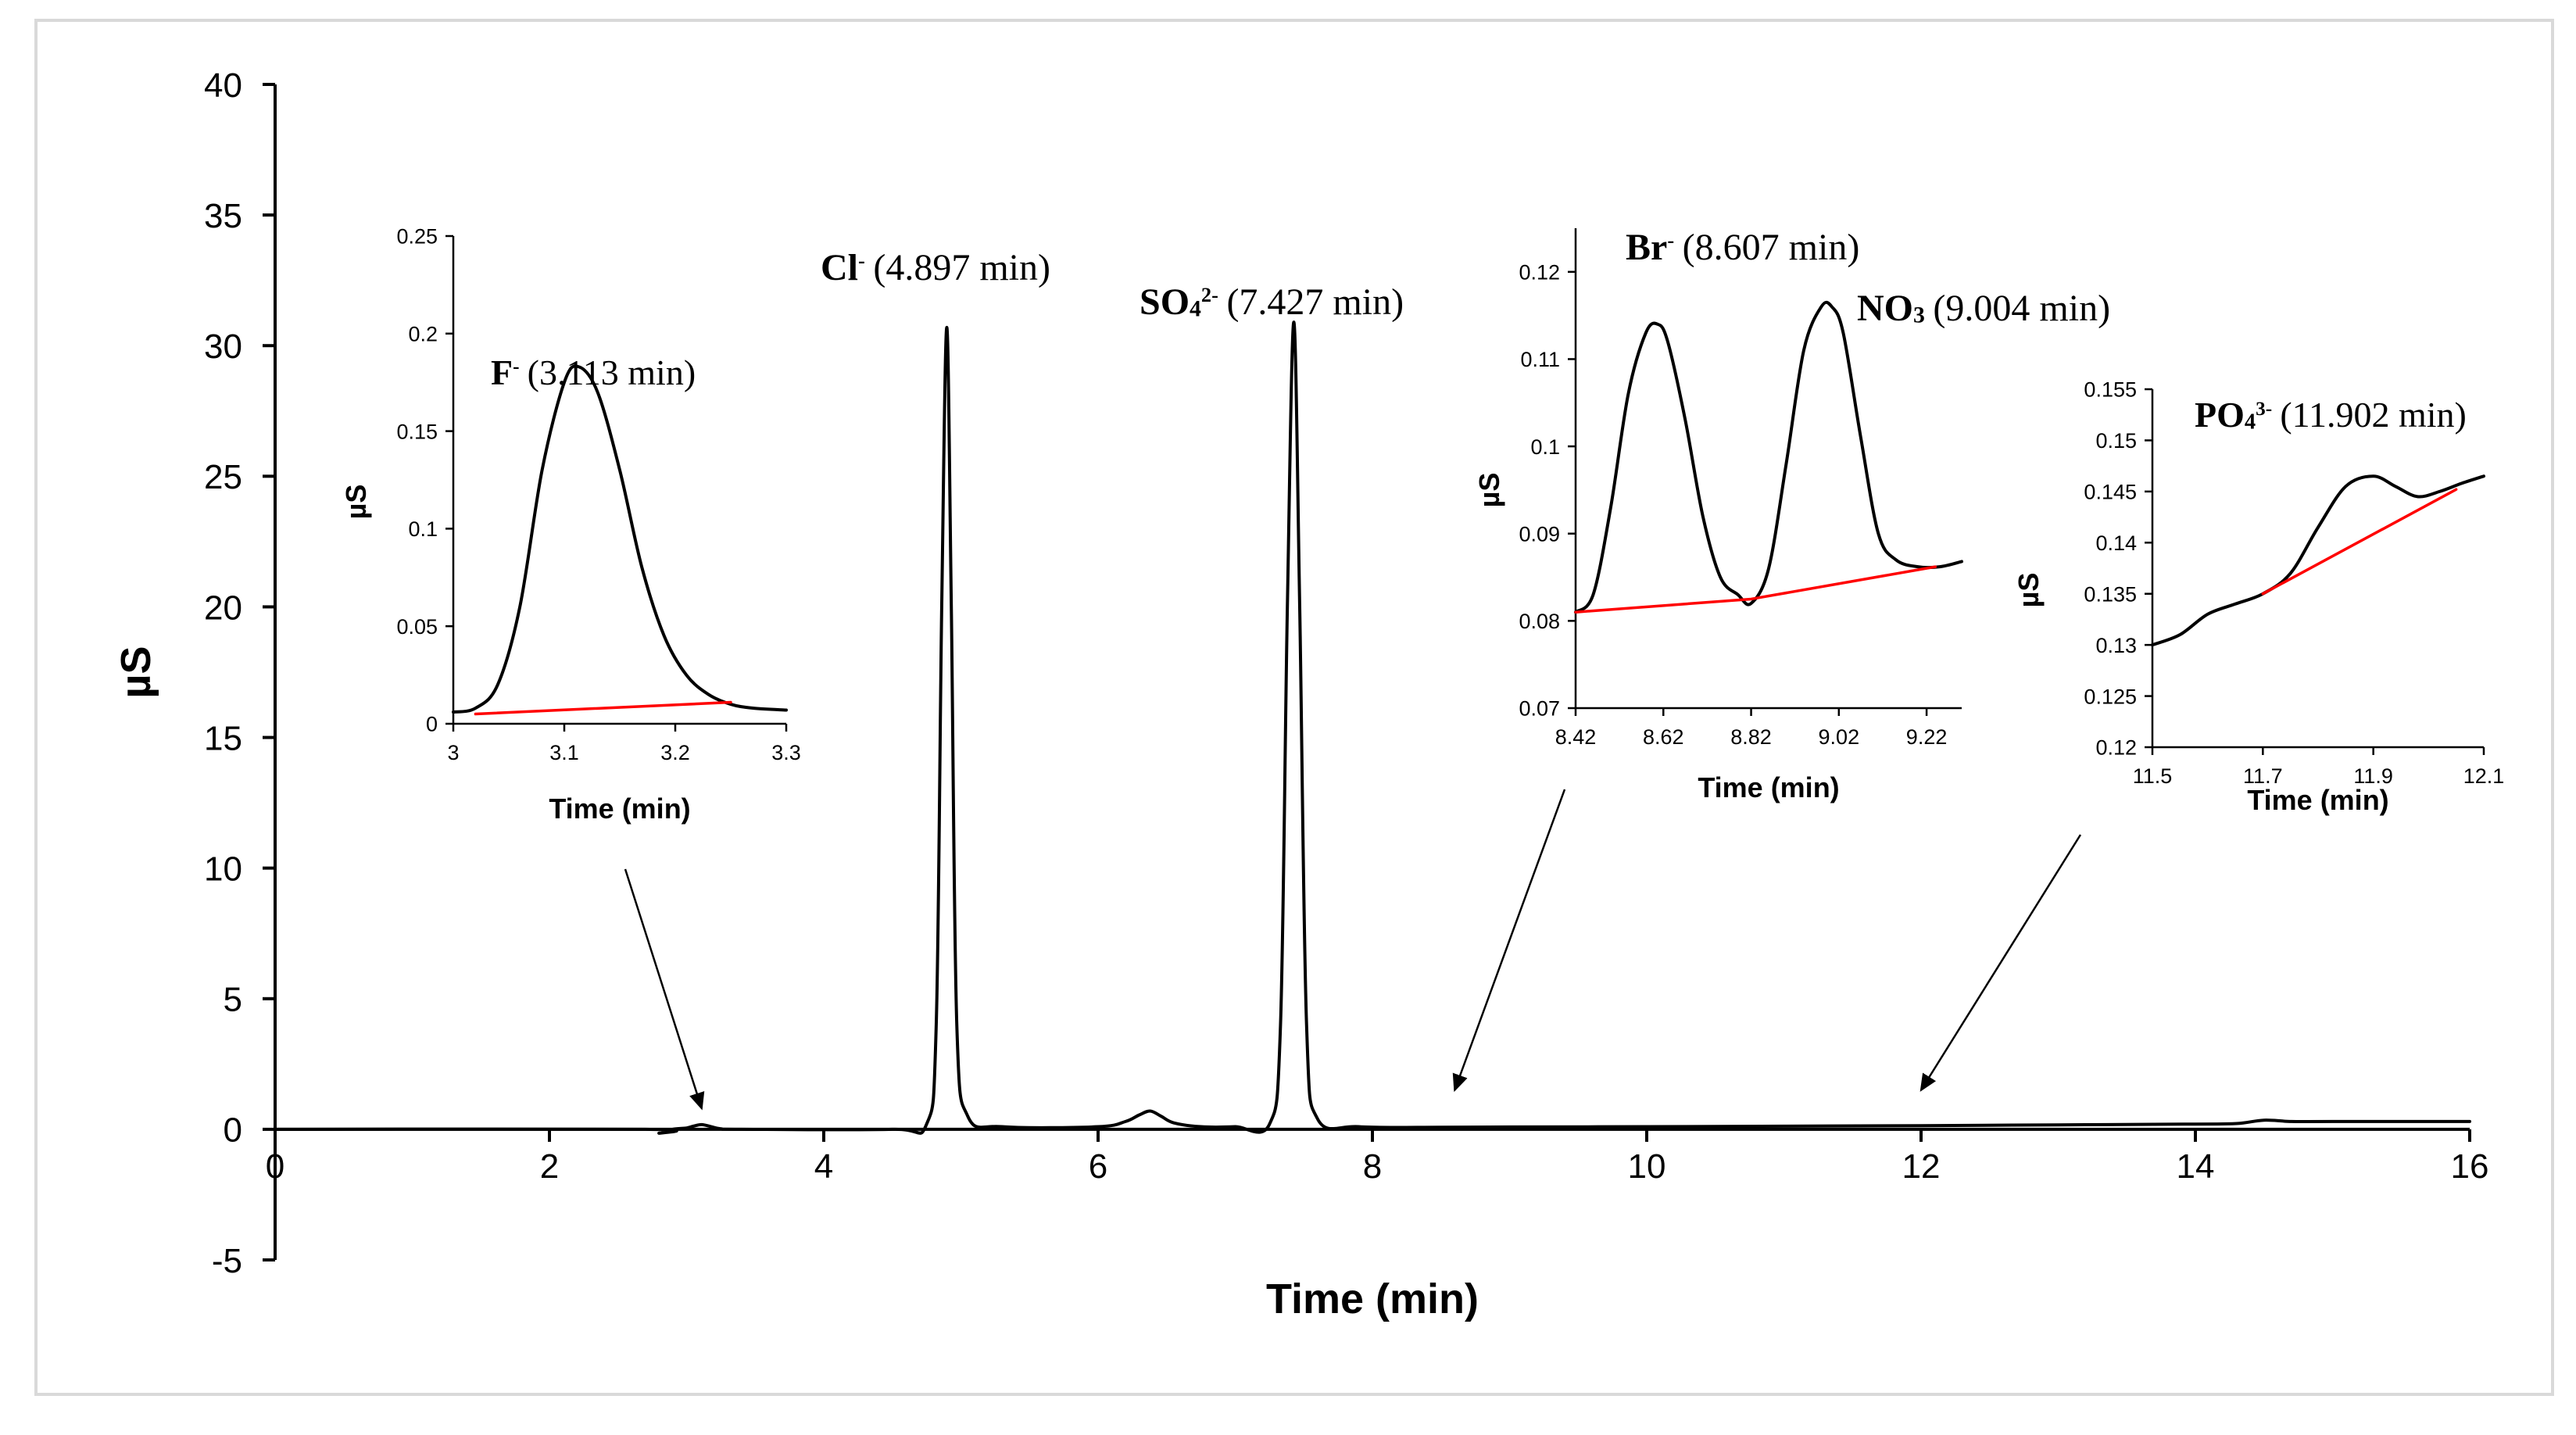 This screenshot has width=2576, height=1435. I want to click on inset-po4-y-tick-label: 0.15, so click(2116, 441).